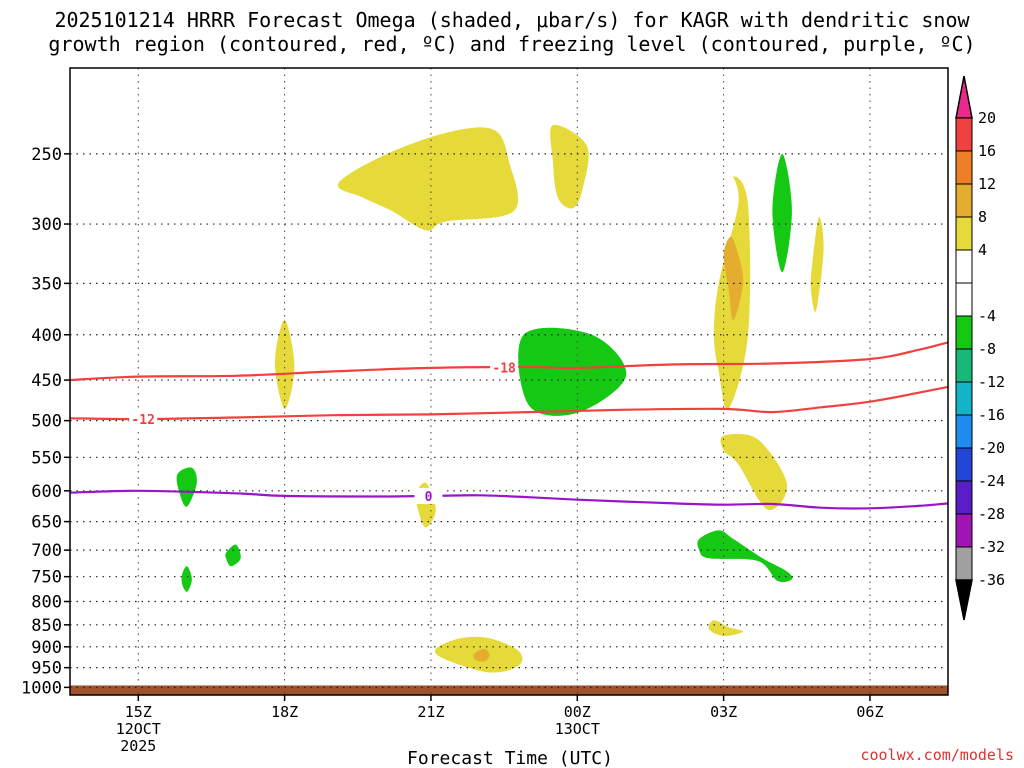 The height and width of the screenshot is (768, 1024). I want to click on contour-dgz-minus18, so click(509, 361).